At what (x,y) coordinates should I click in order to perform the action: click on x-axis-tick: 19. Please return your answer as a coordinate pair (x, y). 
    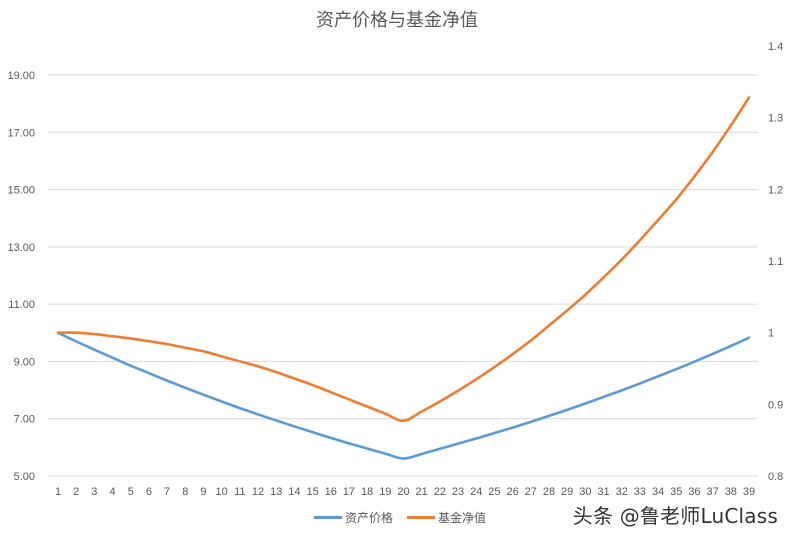
    Looking at the image, I should click on (385, 492).